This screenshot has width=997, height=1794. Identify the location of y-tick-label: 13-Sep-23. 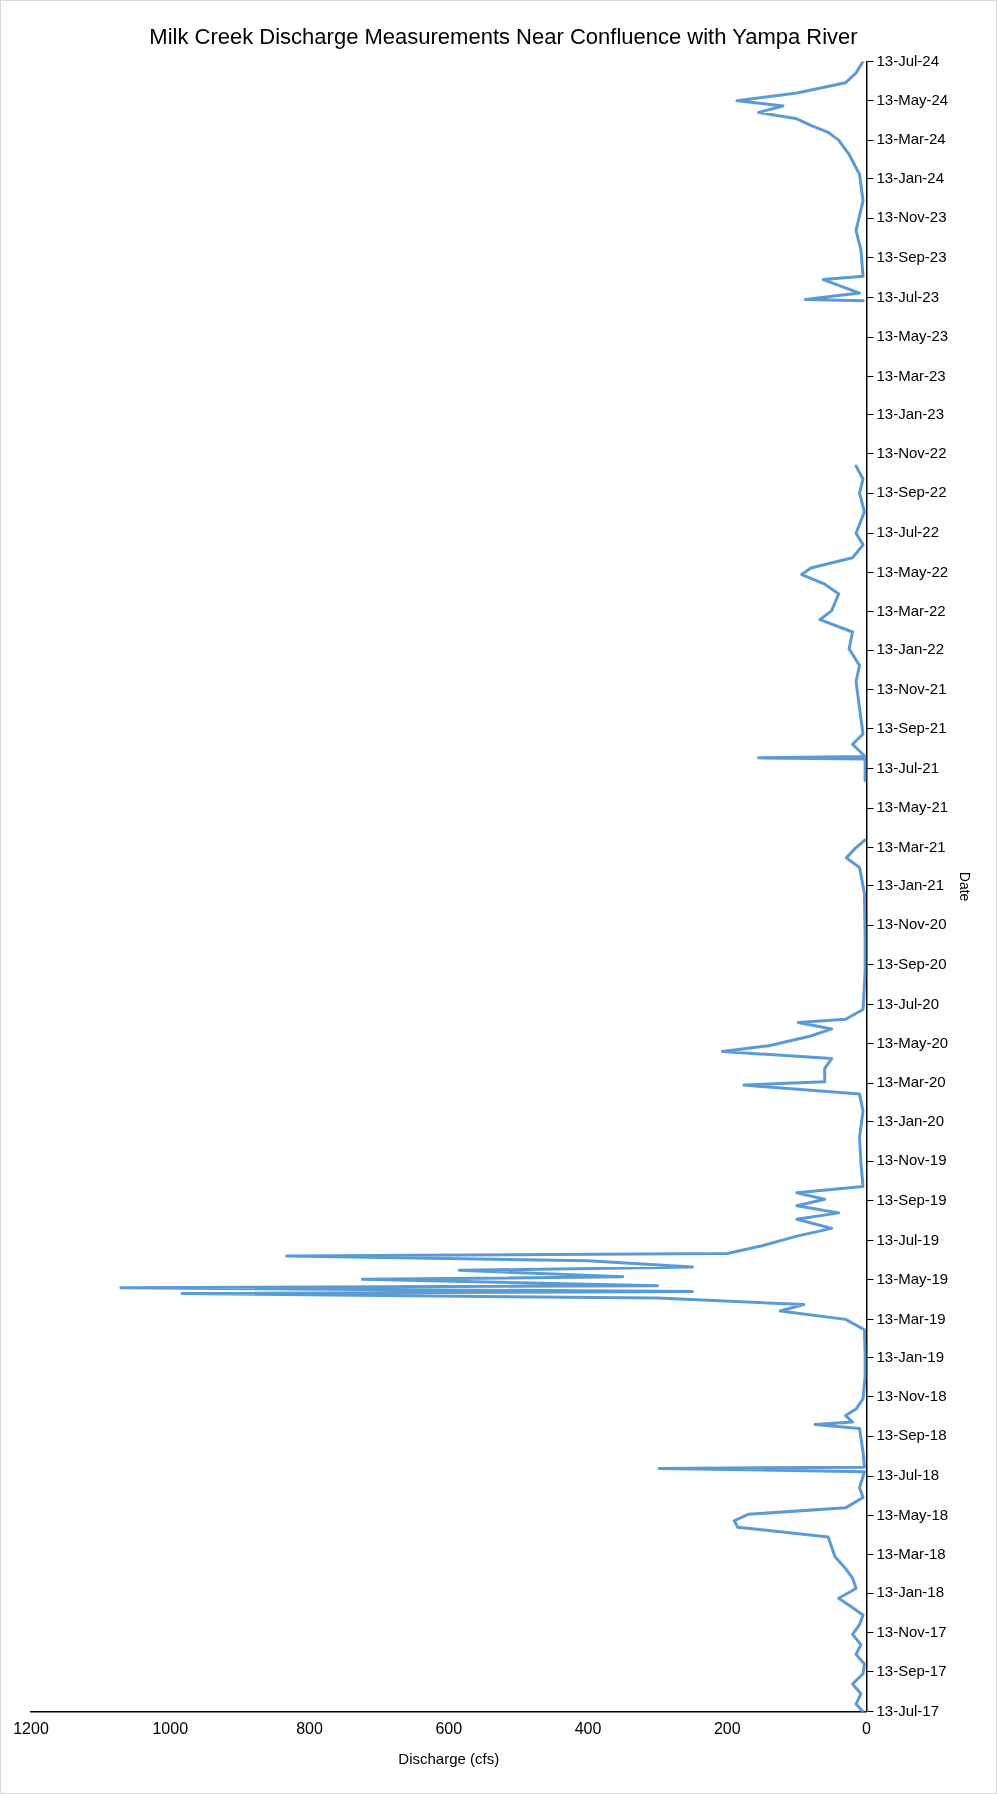
(911, 256).